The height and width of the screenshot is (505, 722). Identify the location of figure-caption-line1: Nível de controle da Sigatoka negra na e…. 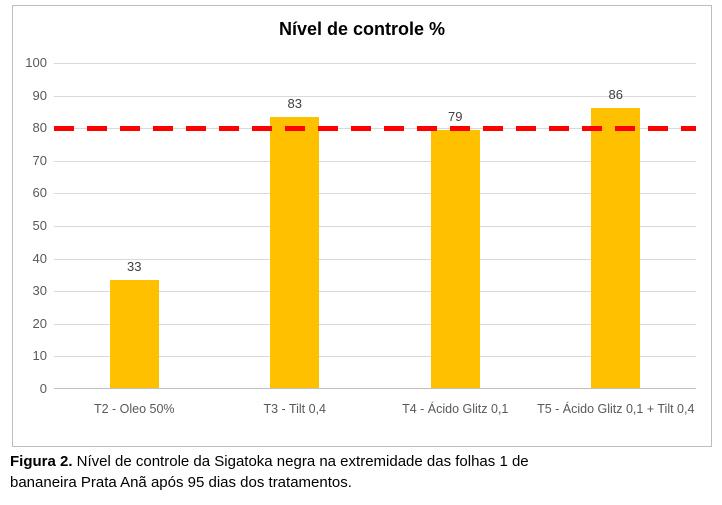
(300, 461).